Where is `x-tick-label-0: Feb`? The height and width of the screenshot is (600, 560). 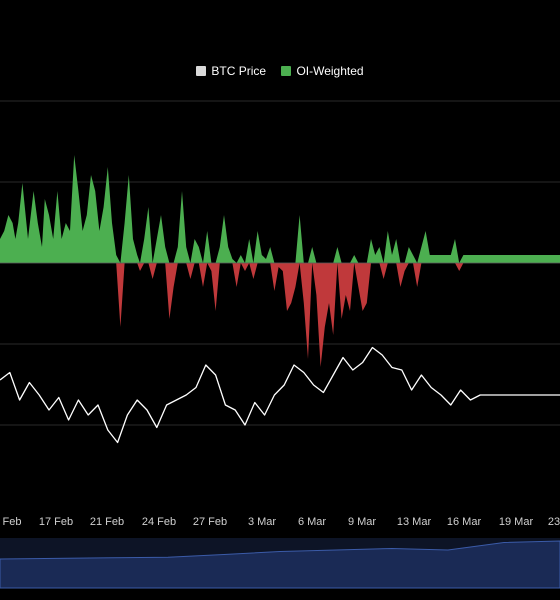 x-tick-label-0: Feb is located at coordinates (12, 522).